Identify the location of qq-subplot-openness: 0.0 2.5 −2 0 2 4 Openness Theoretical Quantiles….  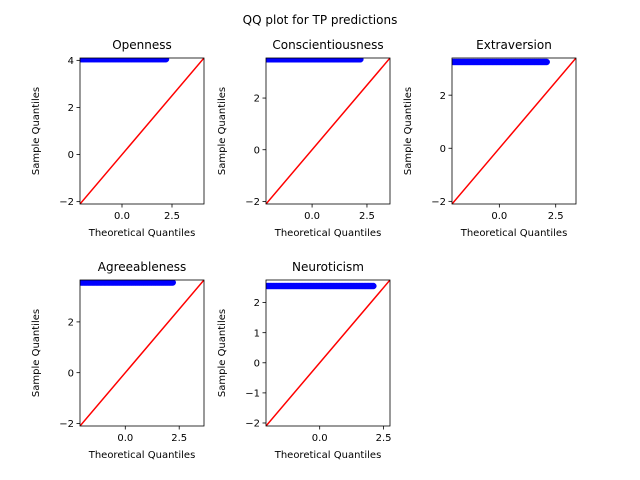
(118, 138).